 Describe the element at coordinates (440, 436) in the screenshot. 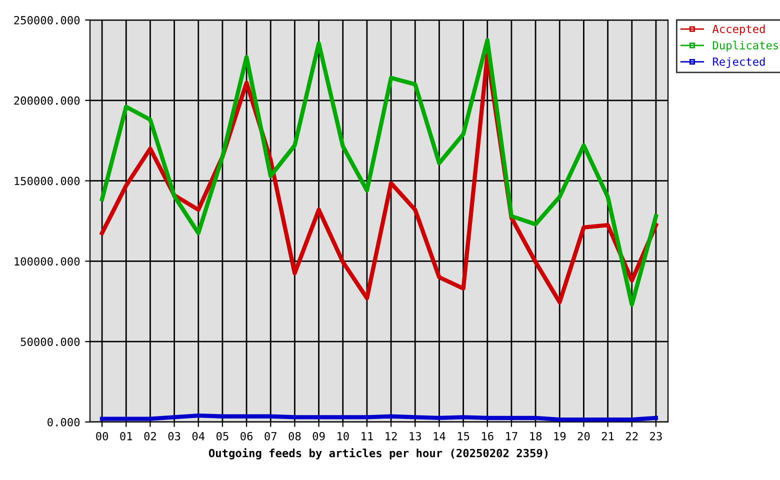

I see `x-tick-label: 14` at that location.